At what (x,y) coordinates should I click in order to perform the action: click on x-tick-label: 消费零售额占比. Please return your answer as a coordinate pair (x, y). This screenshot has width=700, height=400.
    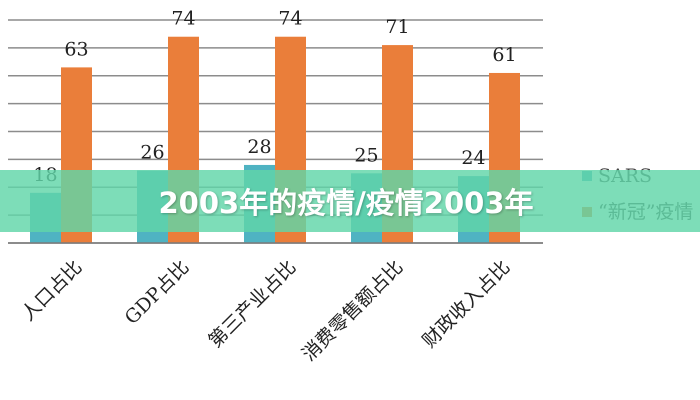
    Looking at the image, I should click on (353, 311).